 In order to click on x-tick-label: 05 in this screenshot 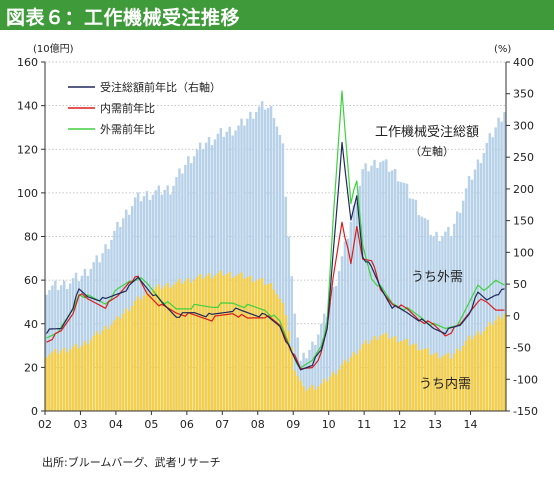, I will do `click(151, 424)`.